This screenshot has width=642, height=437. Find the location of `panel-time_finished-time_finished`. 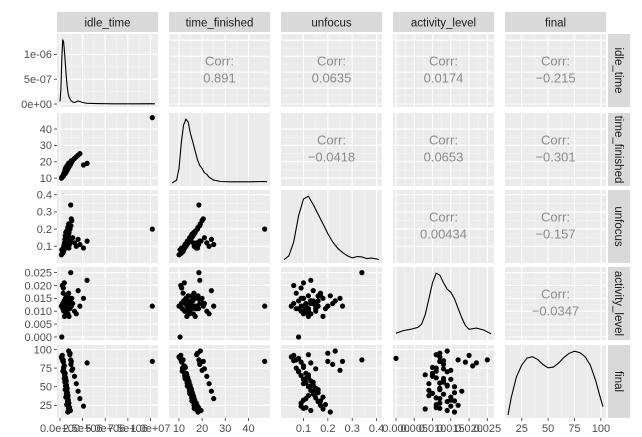

panel-time_finished-time_finished is located at coordinates (219, 149).